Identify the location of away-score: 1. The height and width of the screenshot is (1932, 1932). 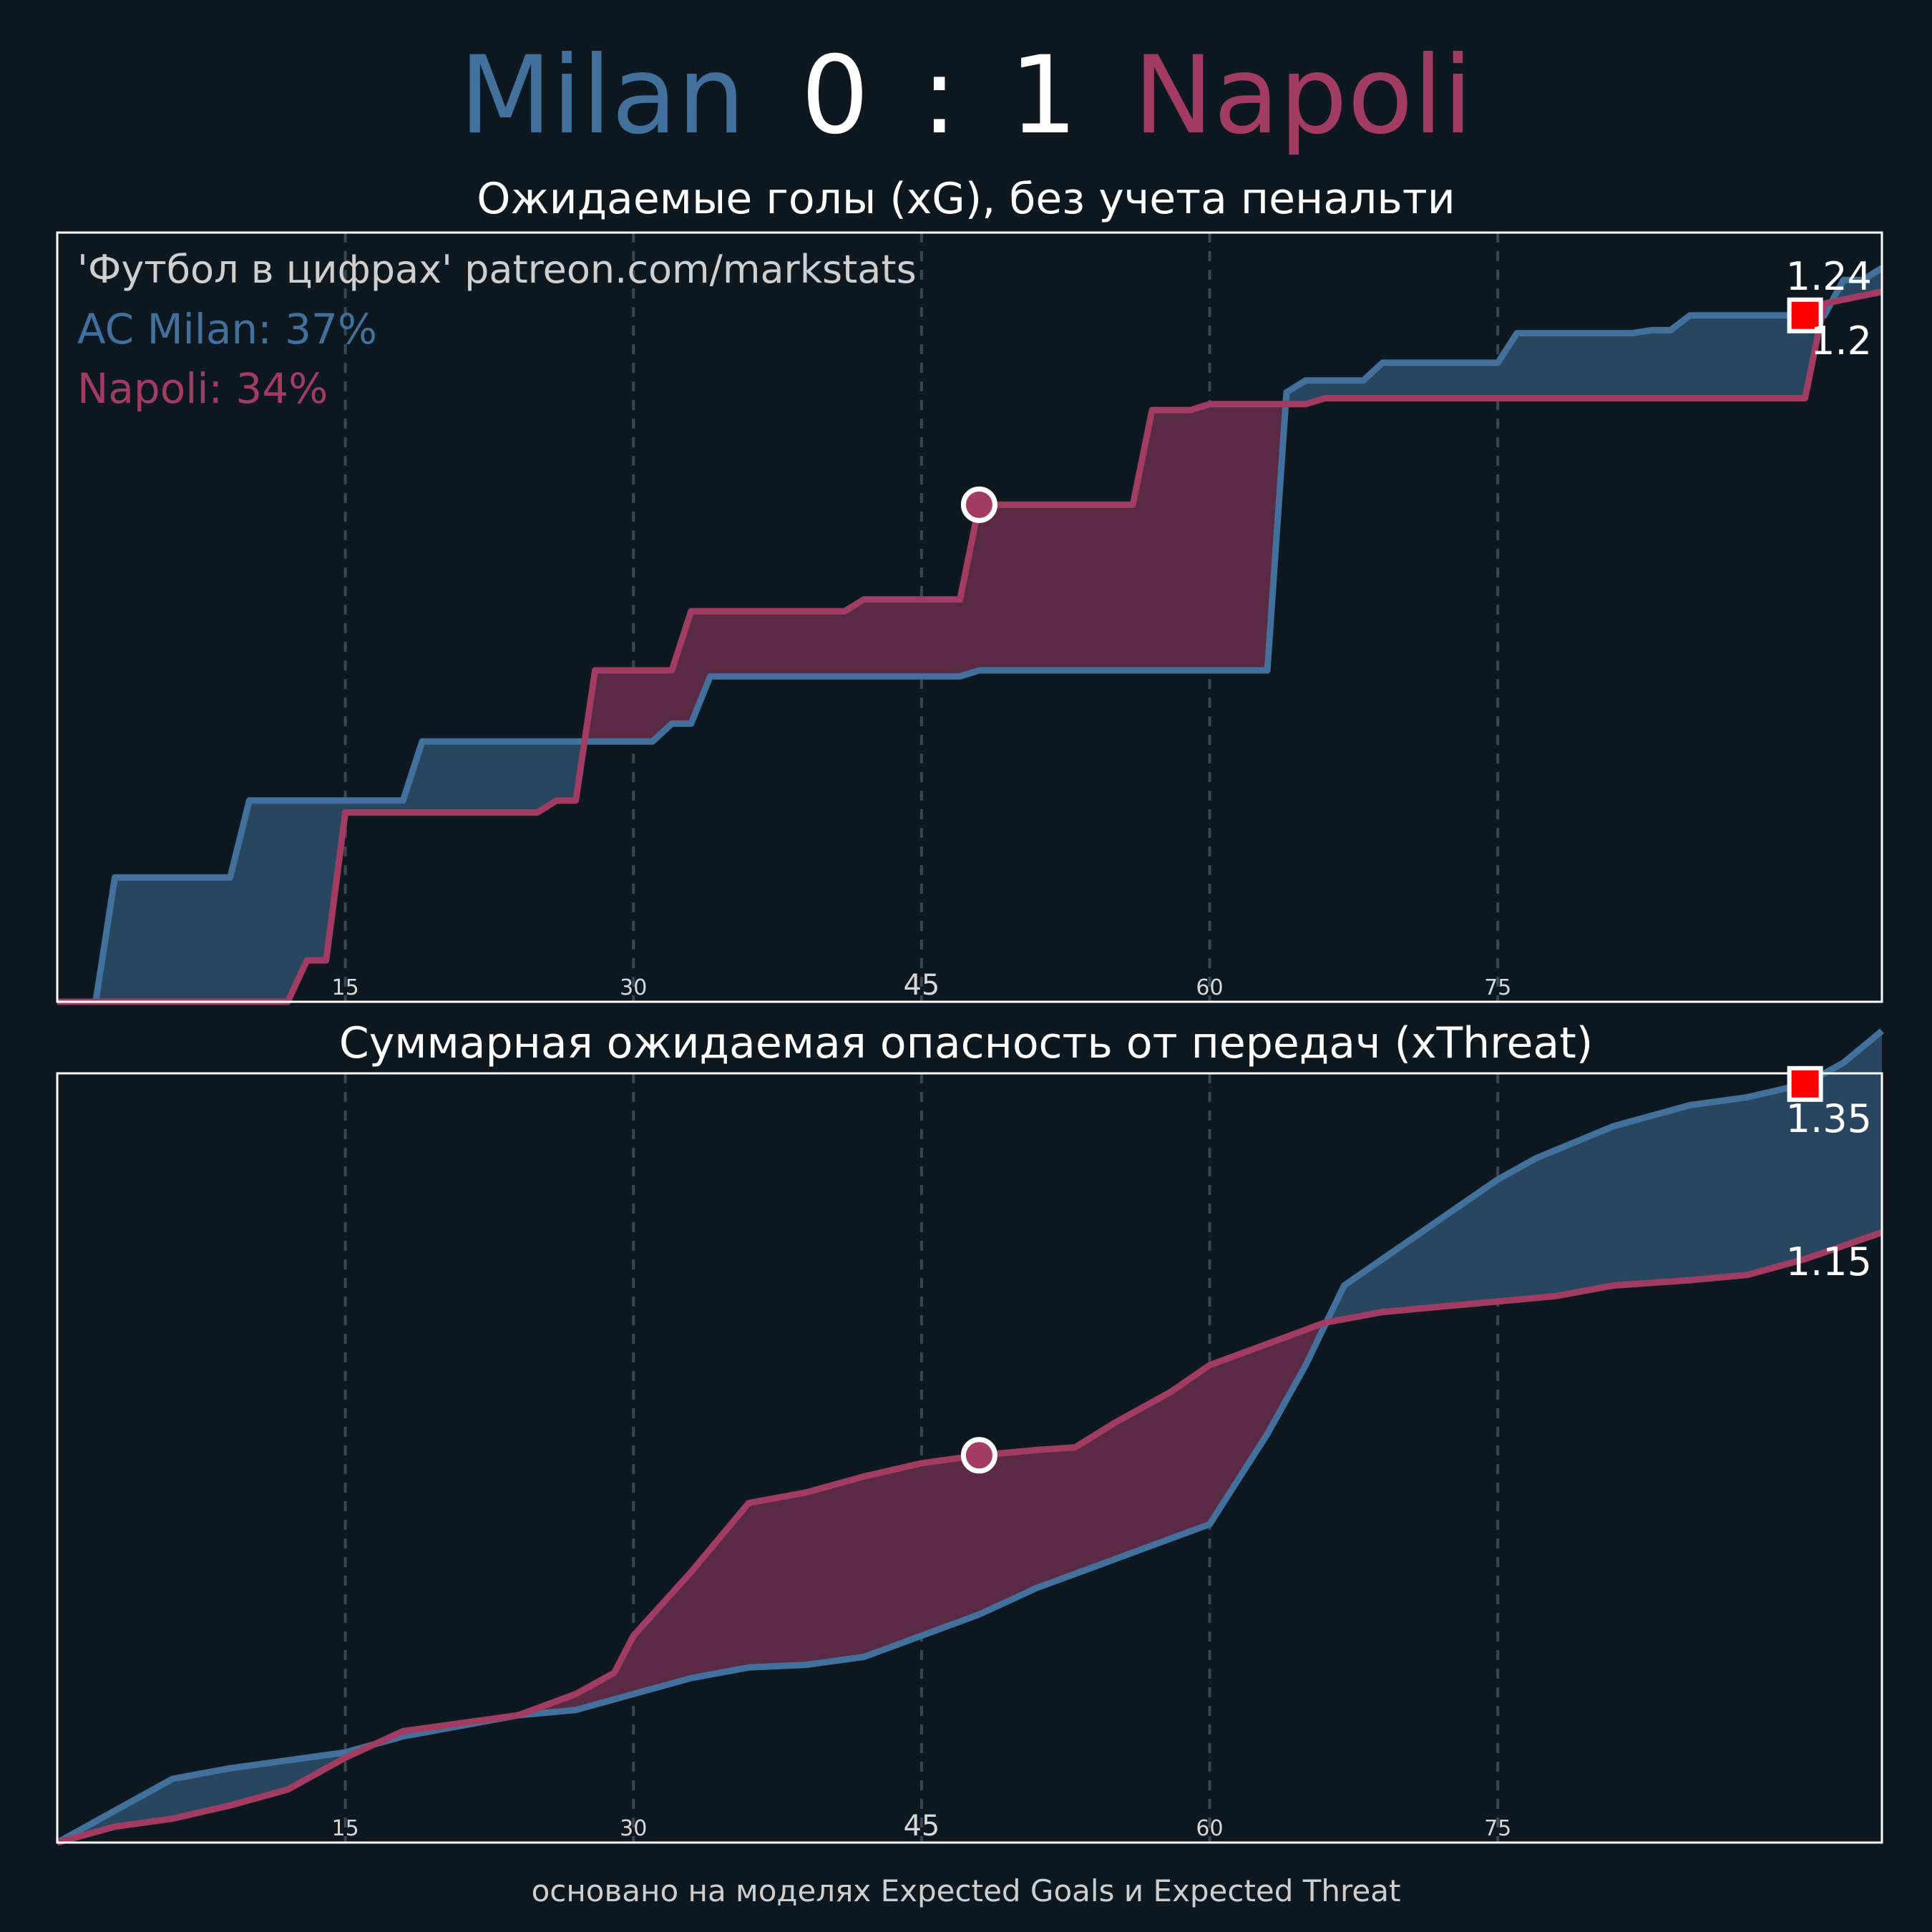
(1044, 96).